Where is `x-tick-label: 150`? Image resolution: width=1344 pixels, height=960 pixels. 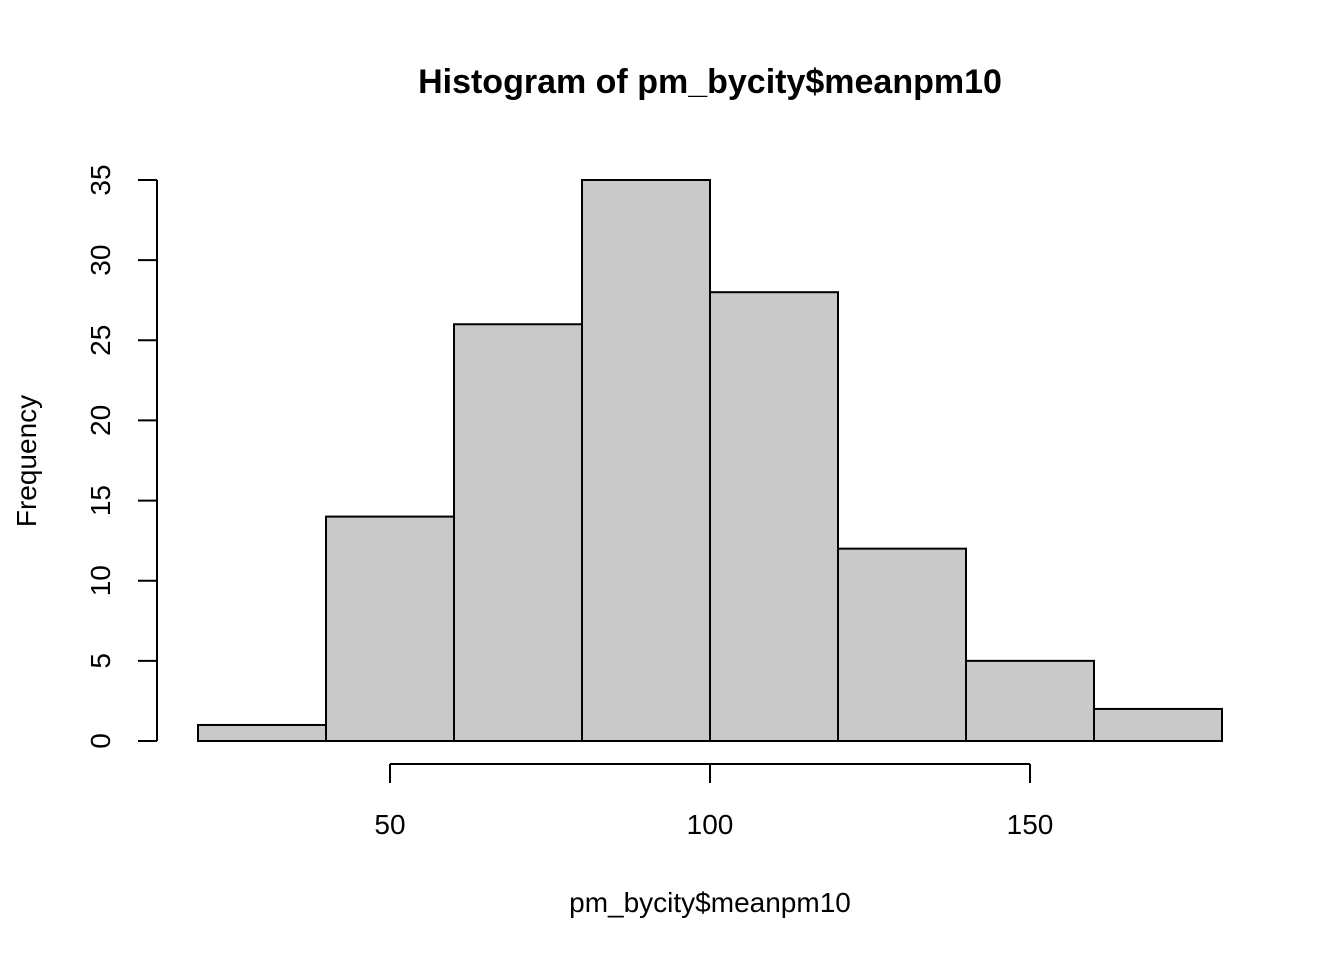
x-tick-label: 150 is located at coordinates (1030, 824).